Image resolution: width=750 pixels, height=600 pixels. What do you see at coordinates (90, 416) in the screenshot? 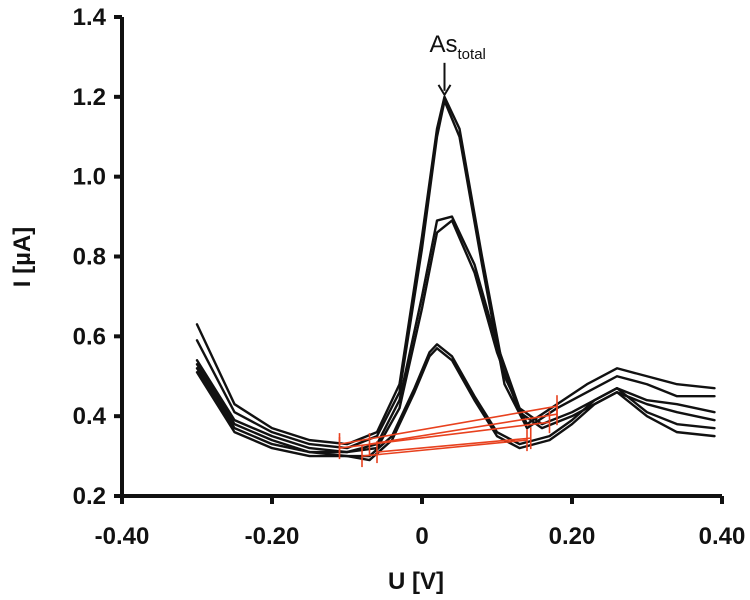
I see `y-tick-label: 0.4` at bounding box center [90, 416].